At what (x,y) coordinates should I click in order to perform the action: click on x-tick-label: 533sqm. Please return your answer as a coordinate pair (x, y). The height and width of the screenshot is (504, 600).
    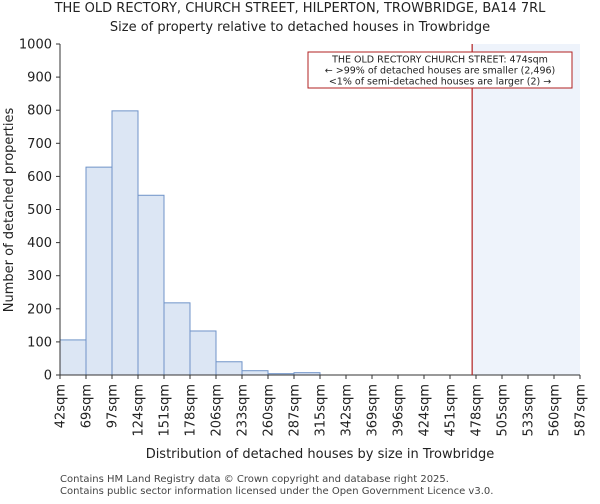
    Looking at the image, I should click on (529, 410).